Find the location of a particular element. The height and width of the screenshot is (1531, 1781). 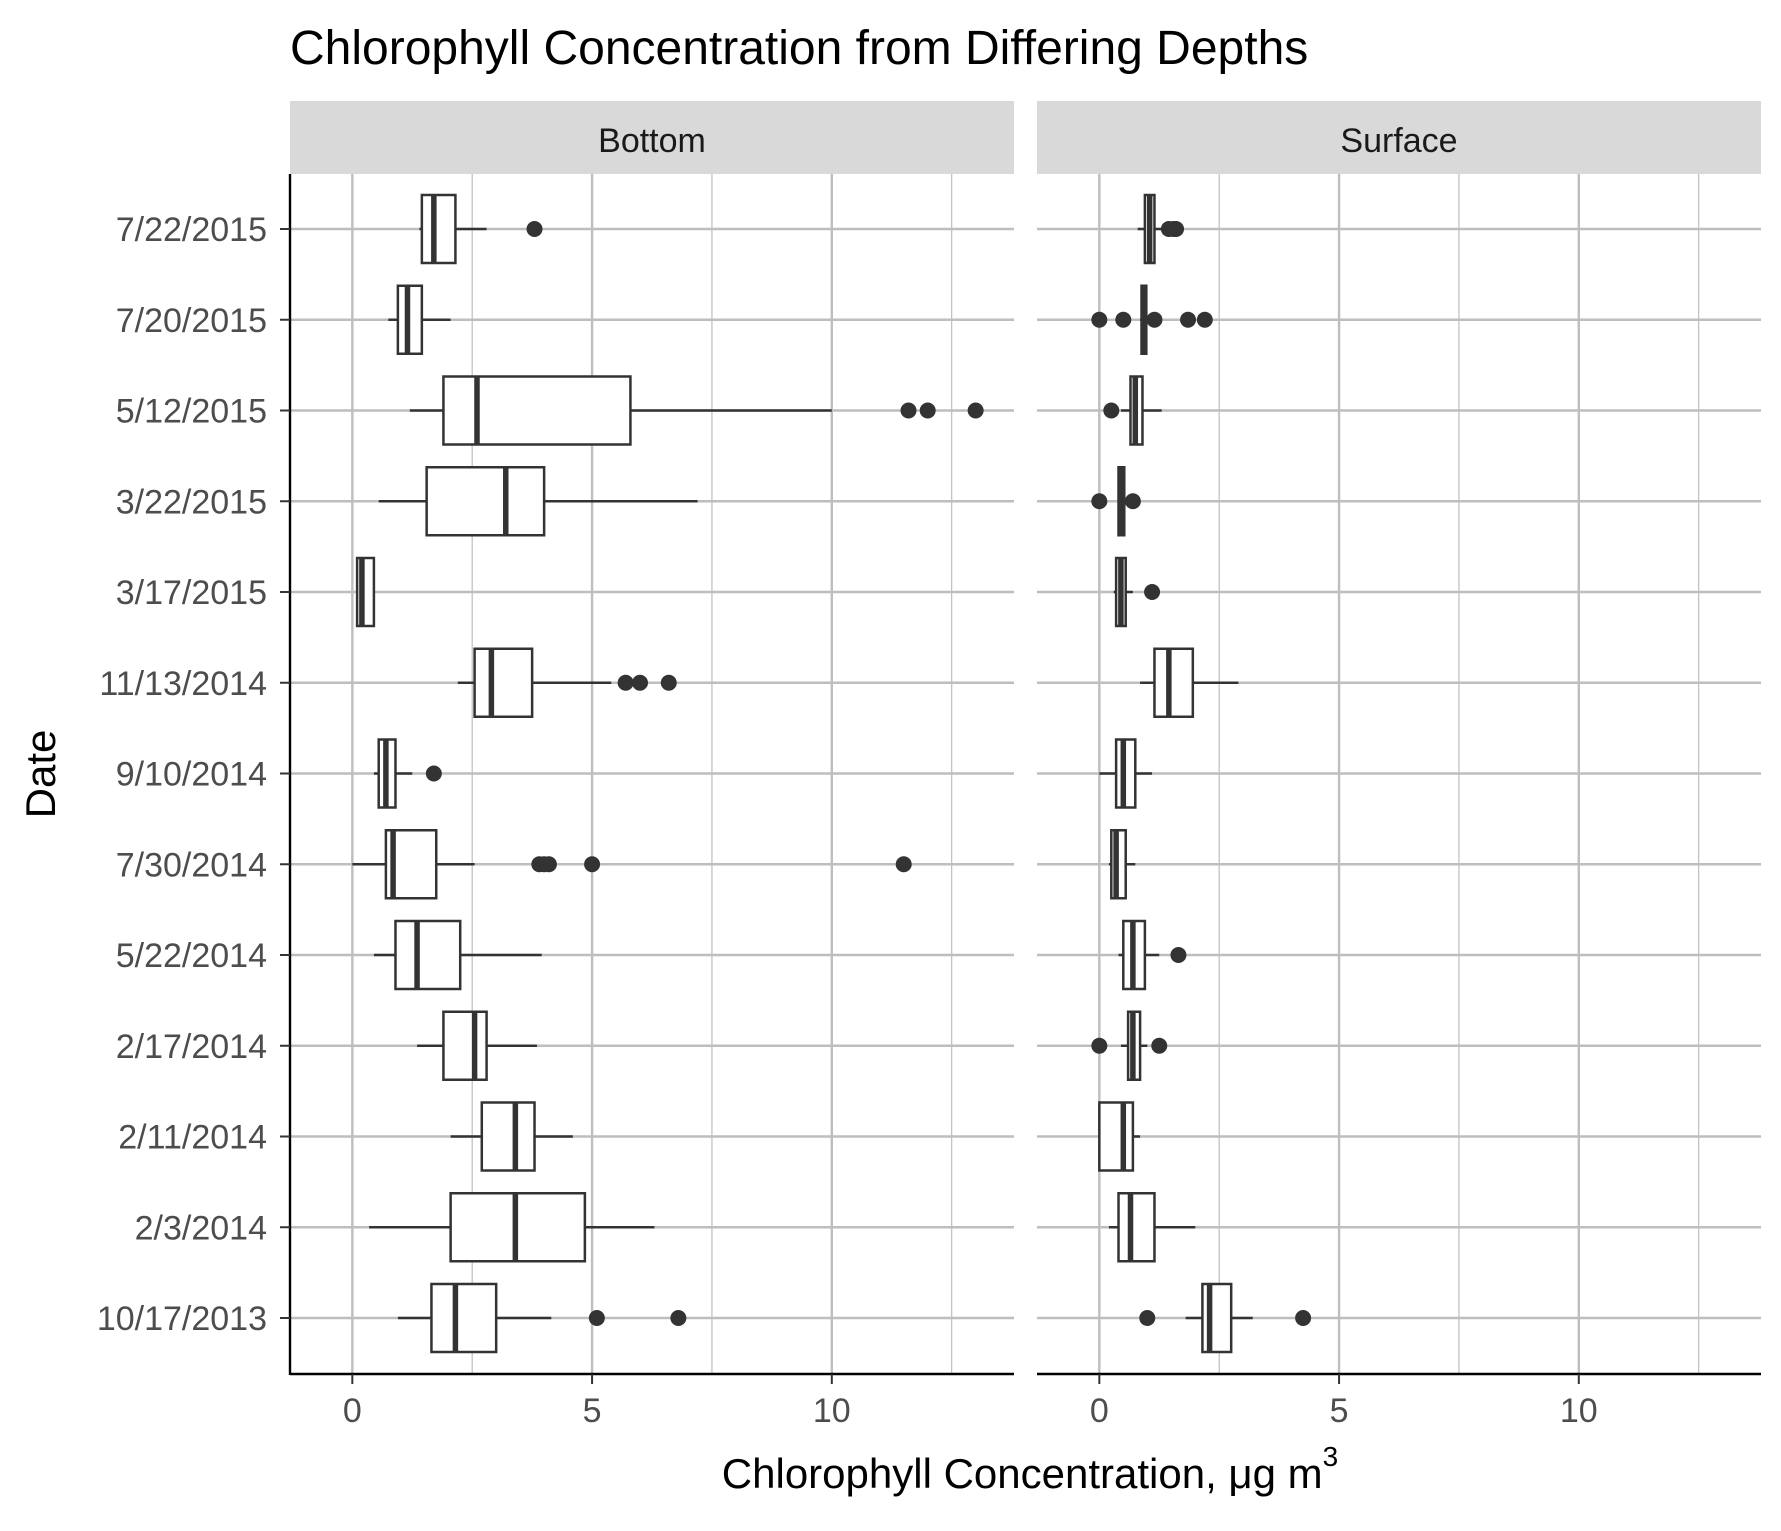

x-axis-title: Chlorophyll Concentration, μg m3 is located at coordinates (1030, 1469).